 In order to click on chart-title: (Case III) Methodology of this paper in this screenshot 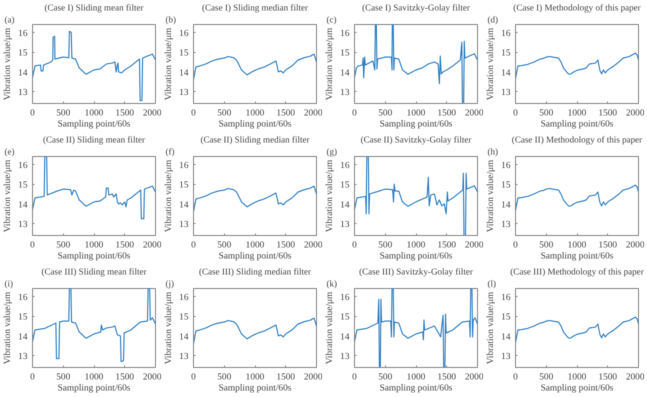, I will do `click(577, 271)`.